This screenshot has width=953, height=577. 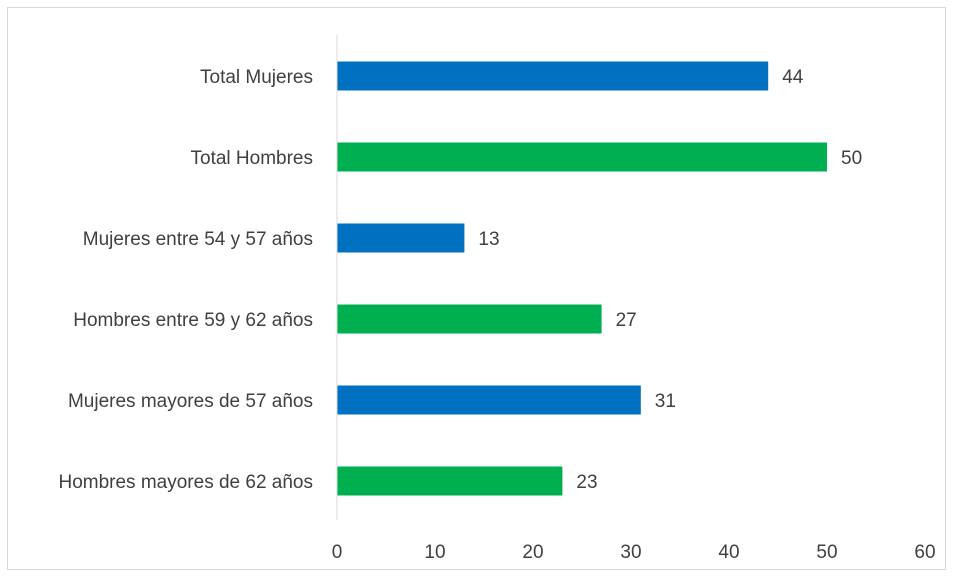 I want to click on x-tick-label-10: 10, so click(x=434, y=552).